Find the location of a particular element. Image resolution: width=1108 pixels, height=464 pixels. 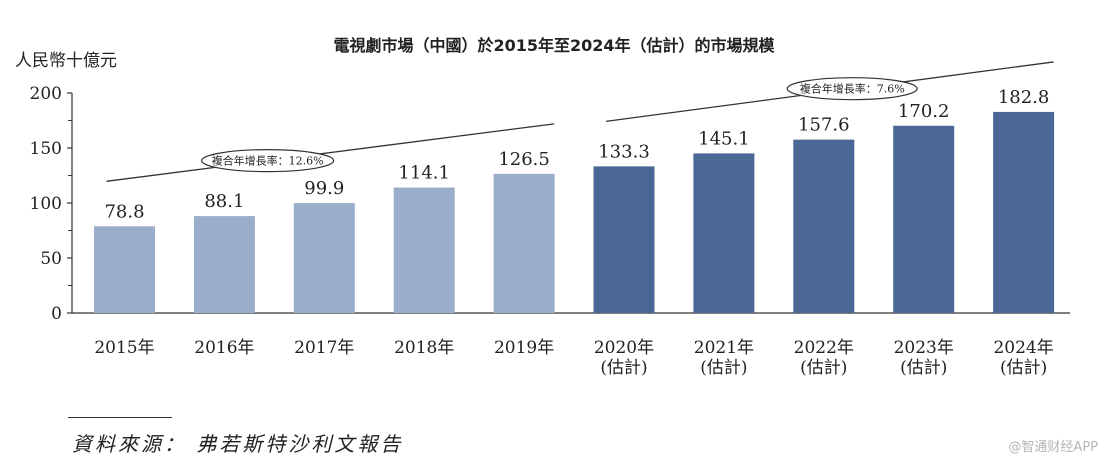

y-tick-label: 0 is located at coordinates (56, 314).